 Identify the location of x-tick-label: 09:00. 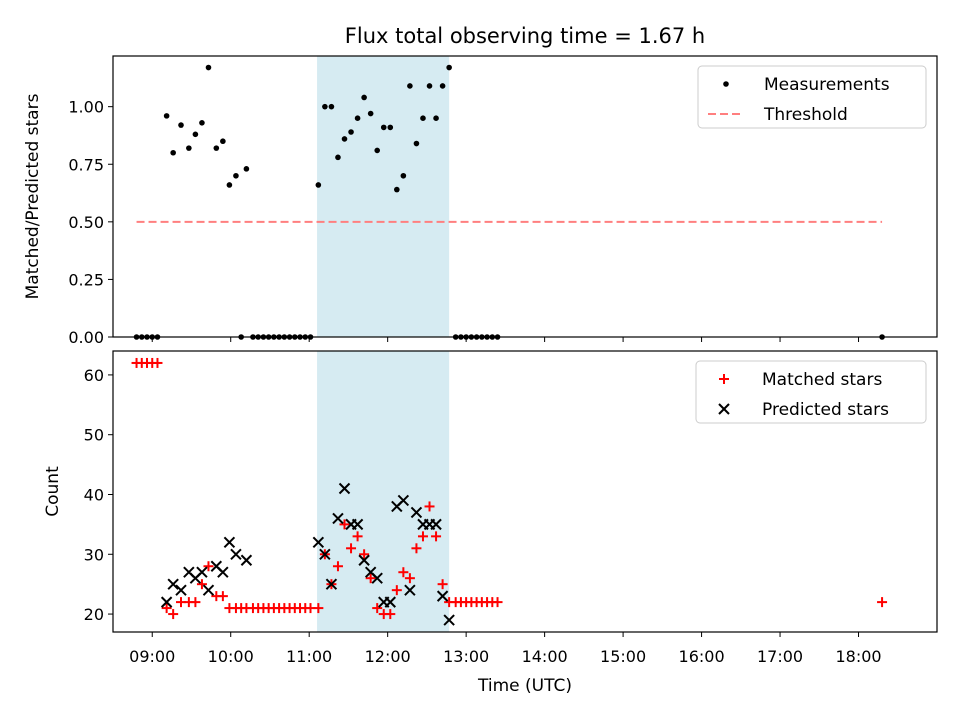
(152, 656).